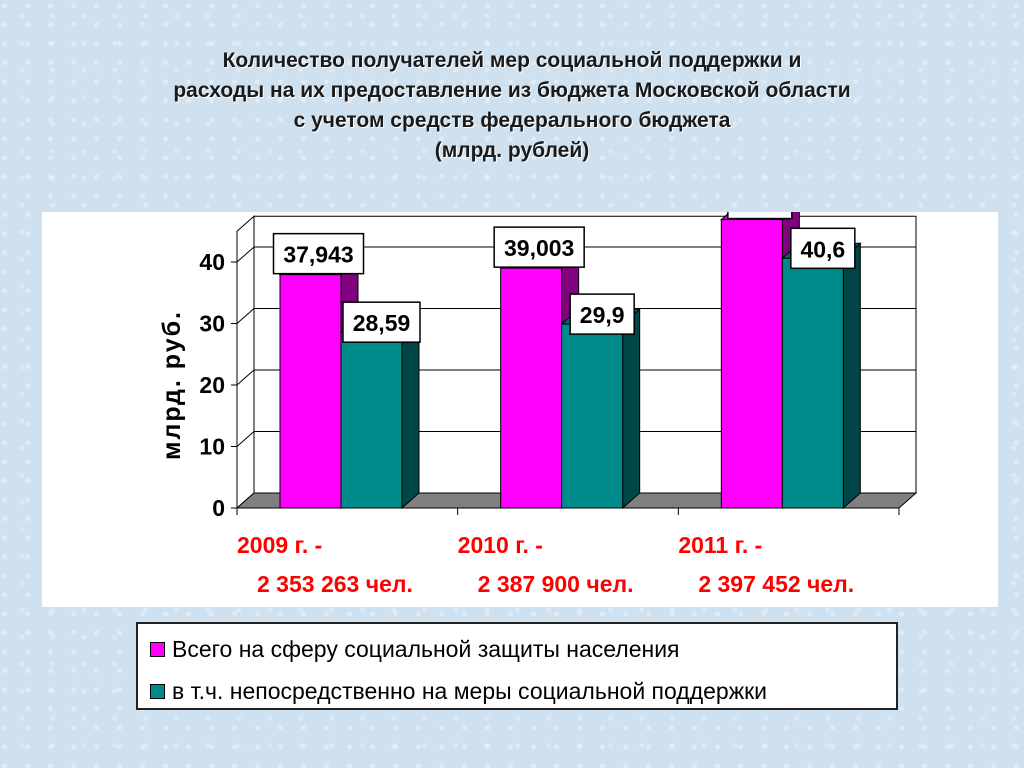 The image size is (1024, 768). I want to click on x-category-label: 2011 г. -, so click(720, 545).